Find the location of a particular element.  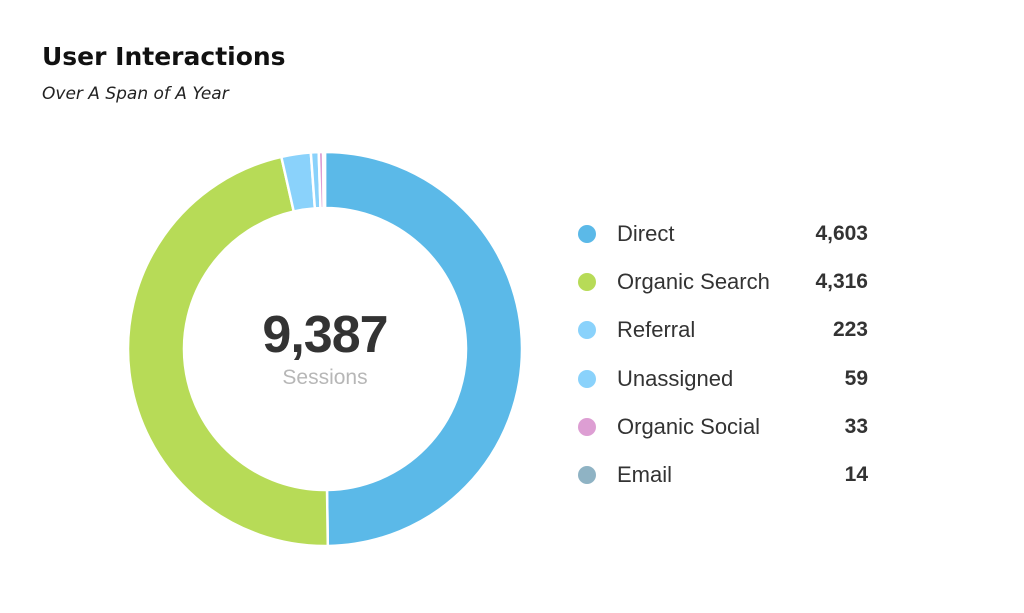

chart-title: User Interactions is located at coordinates (164, 56).